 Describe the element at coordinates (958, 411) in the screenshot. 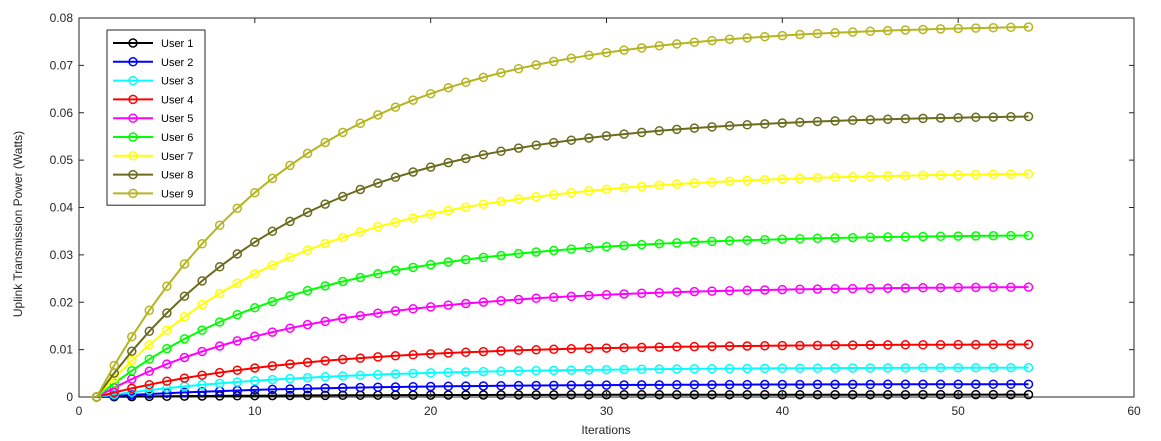

I see `x-tick-label: 50` at that location.